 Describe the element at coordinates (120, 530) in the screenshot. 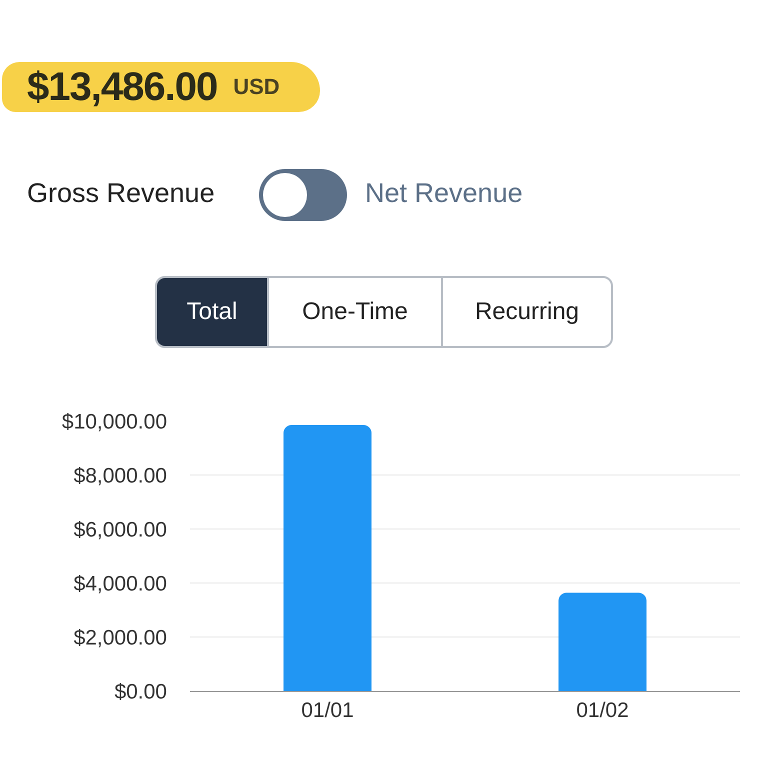

I see `y-tick-label: $6,000.00` at that location.